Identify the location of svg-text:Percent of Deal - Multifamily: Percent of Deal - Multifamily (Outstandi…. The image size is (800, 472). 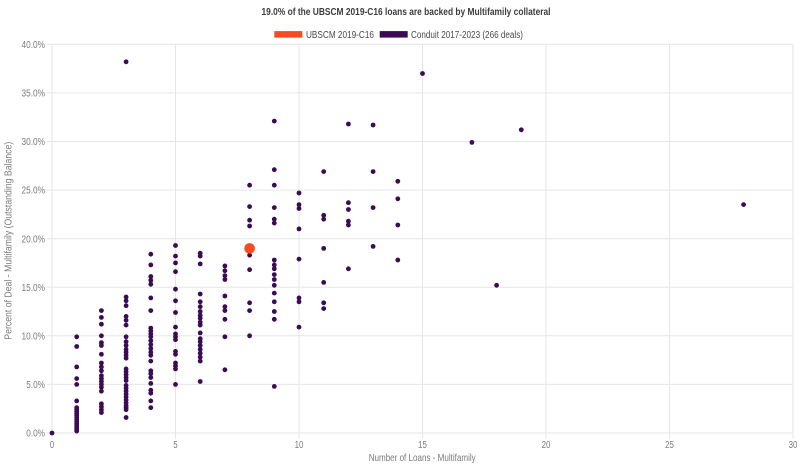
(9, 241).